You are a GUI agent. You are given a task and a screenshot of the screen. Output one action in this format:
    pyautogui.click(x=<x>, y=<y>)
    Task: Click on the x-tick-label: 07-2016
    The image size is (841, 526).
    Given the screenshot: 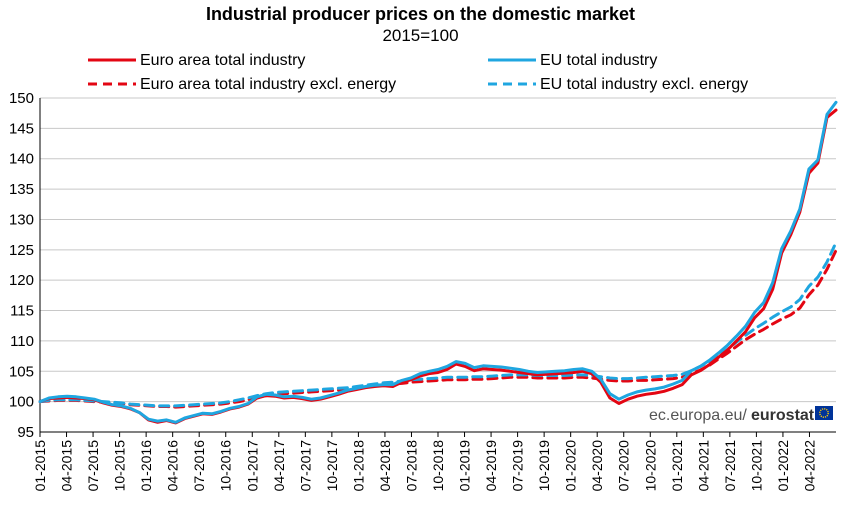 What is the action you would take?
    pyautogui.click(x=199, y=466)
    